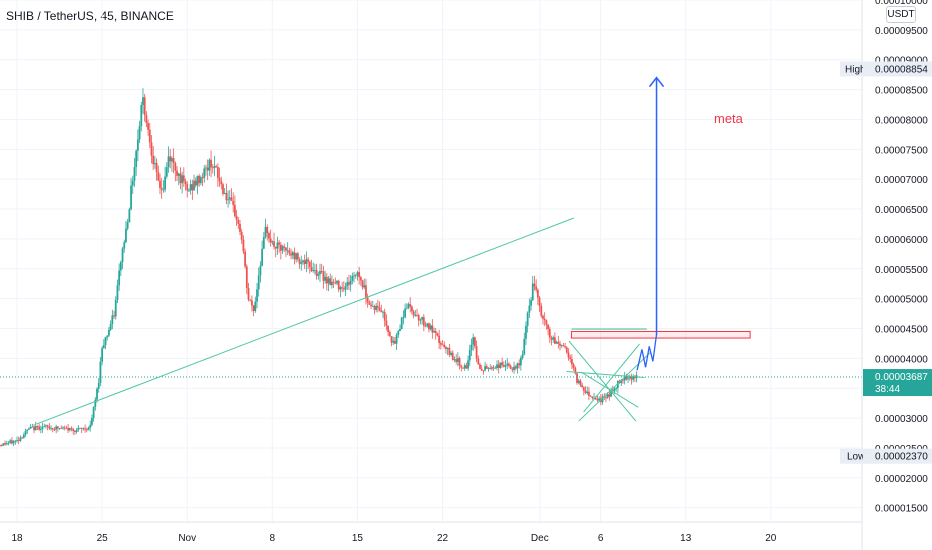  What do you see at coordinates (897, 383) in the screenshot?
I see `last-price-badge: 0.00003687 38:44` at bounding box center [897, 383].